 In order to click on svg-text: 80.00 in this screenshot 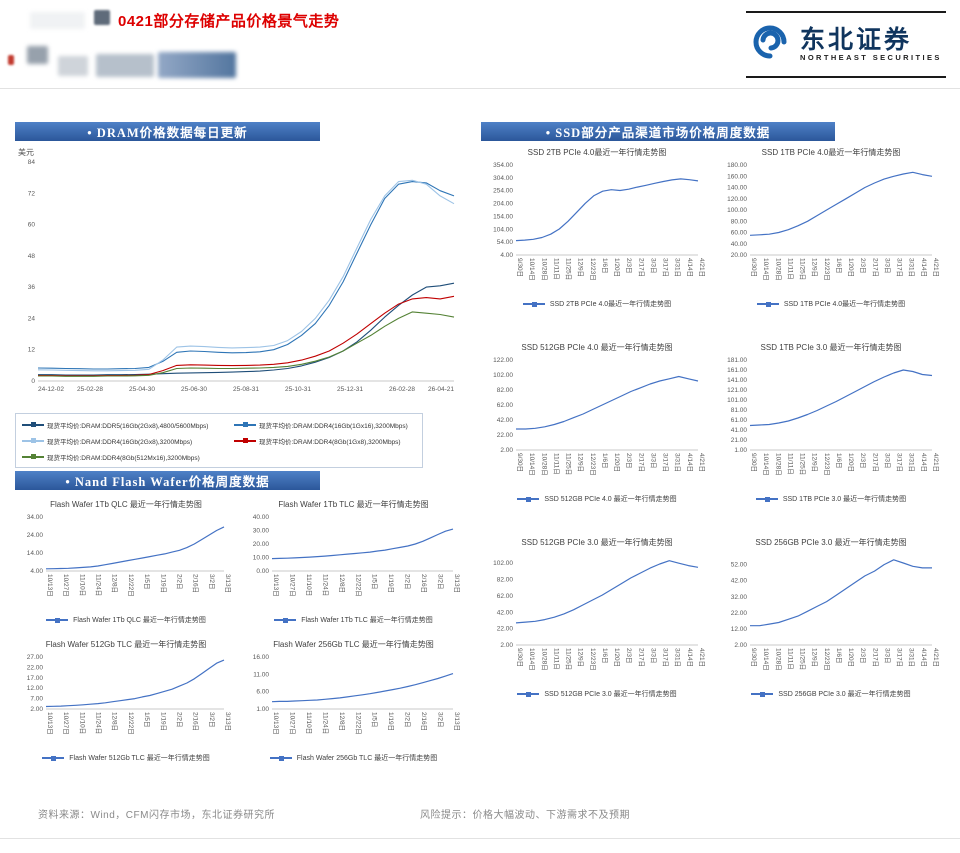, I will do `click(739, 222)`.